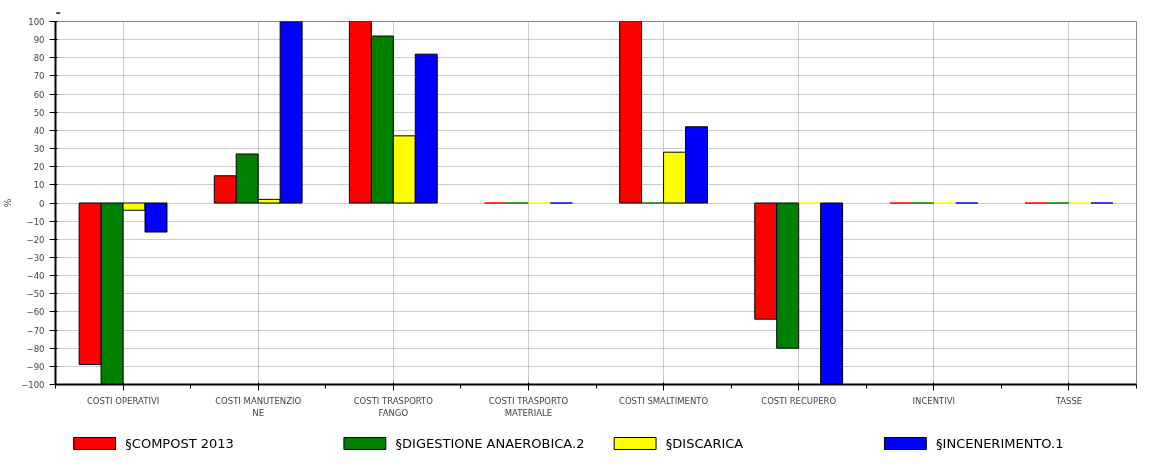 Image resolution: width=1161 pixels, height=473 pixels. Describe the element at coordinates (39, 76) in the screenshot. I see `y-tick-label: 70` at that location.